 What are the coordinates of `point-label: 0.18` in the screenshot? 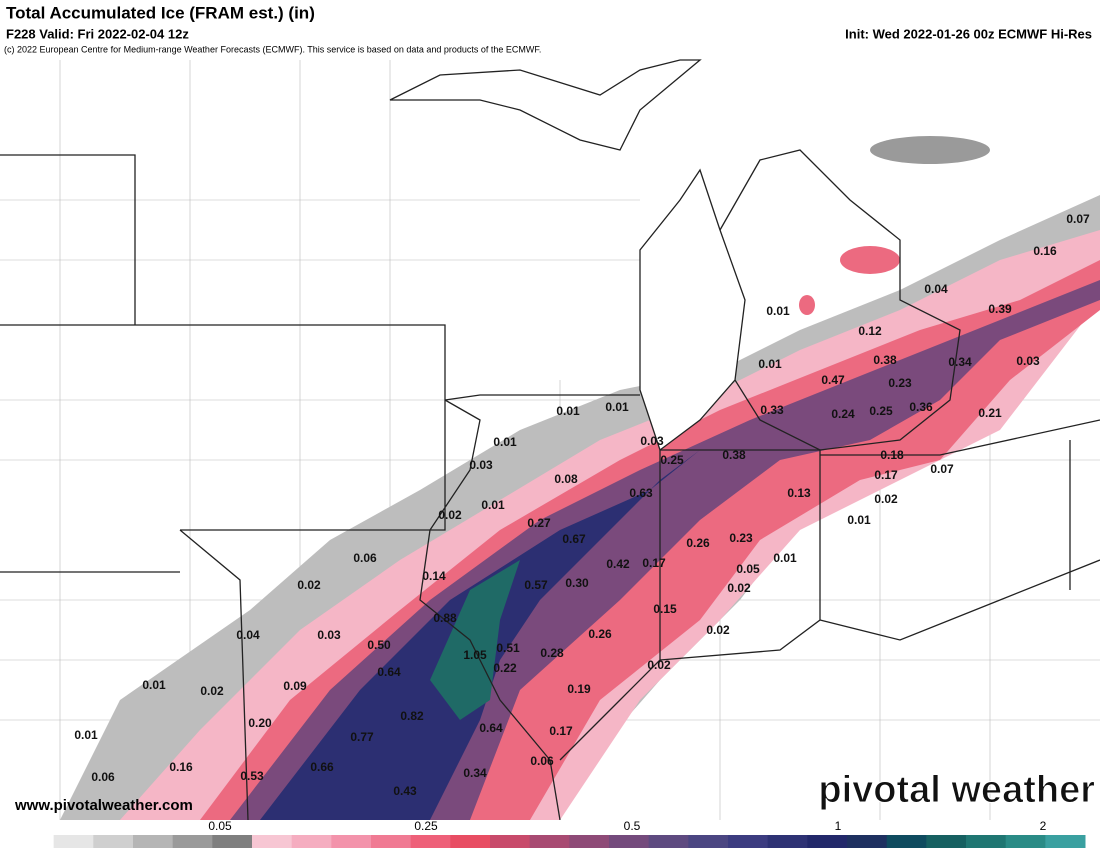 It's located at (892, 455).